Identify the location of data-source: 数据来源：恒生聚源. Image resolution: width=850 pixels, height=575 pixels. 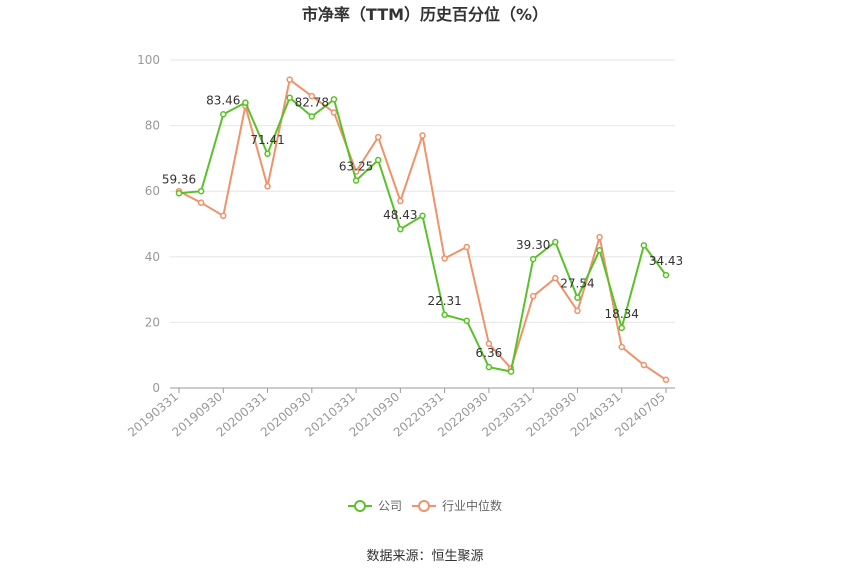
(424, 556).